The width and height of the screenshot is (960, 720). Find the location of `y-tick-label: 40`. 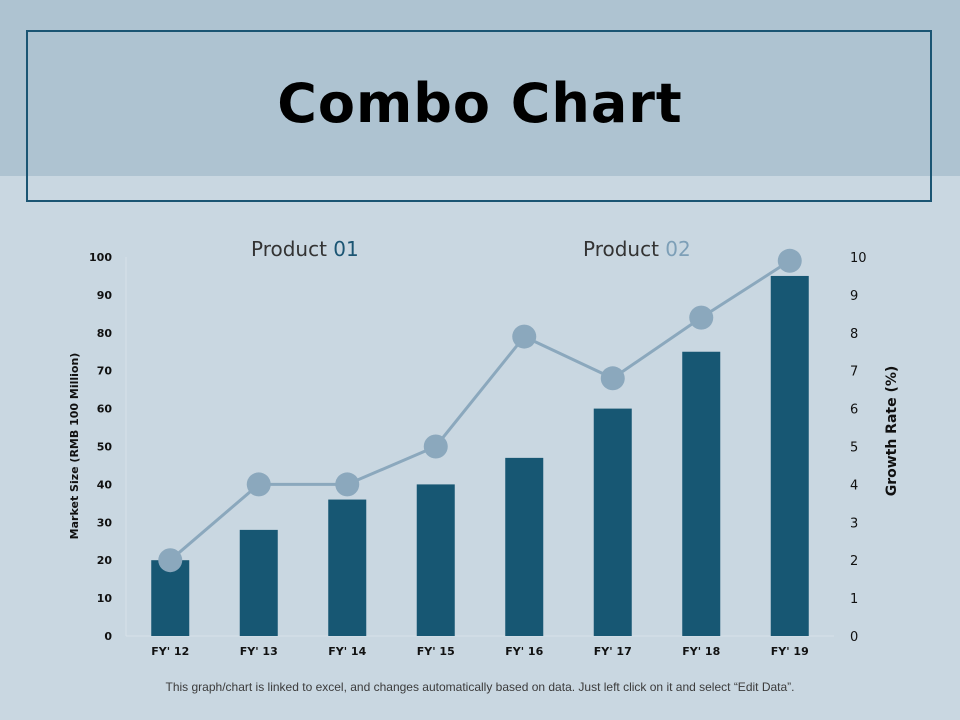

y-tick-label: 40 is located at coordinates (105, 484).